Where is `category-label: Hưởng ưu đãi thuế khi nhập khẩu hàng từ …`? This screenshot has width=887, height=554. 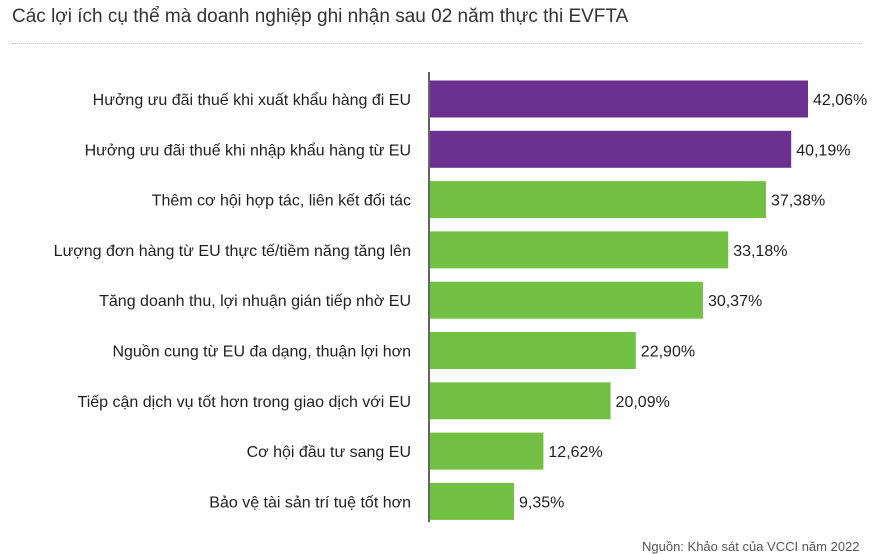 category-label: Hưởng ưu đãi thuế khi nhập khẩu hàng từ … is located at coordinates (248, 150).